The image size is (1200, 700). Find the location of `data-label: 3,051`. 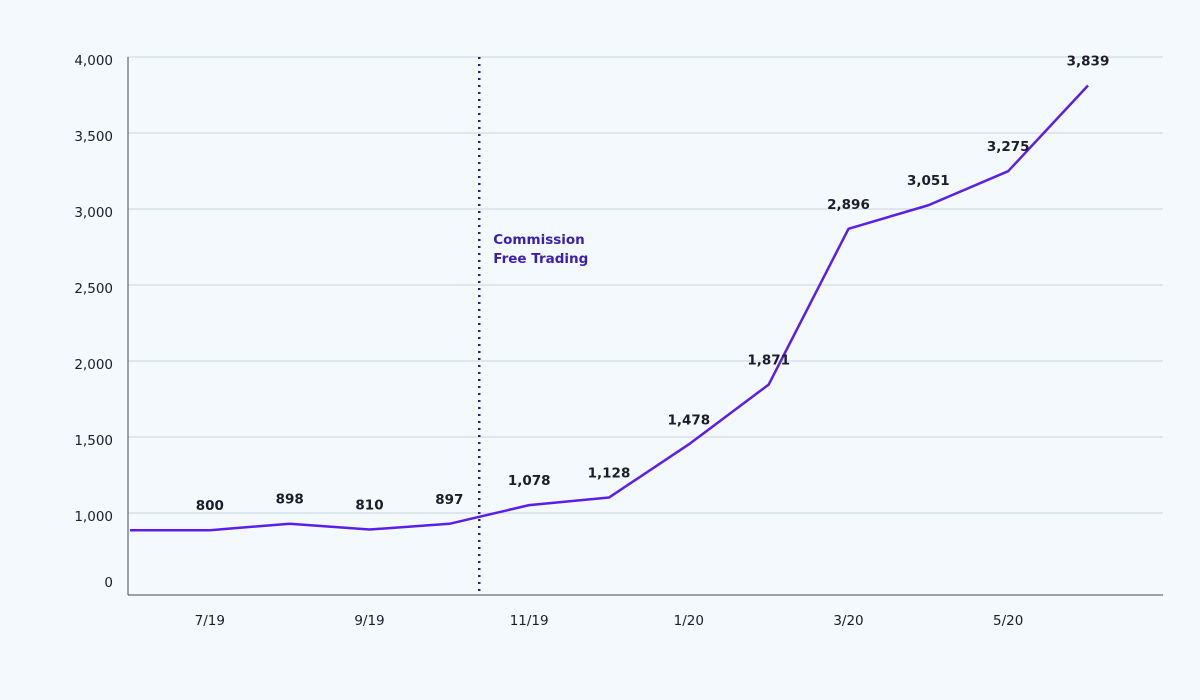

data-label: 3,051 is located at coordinates (928, 181).